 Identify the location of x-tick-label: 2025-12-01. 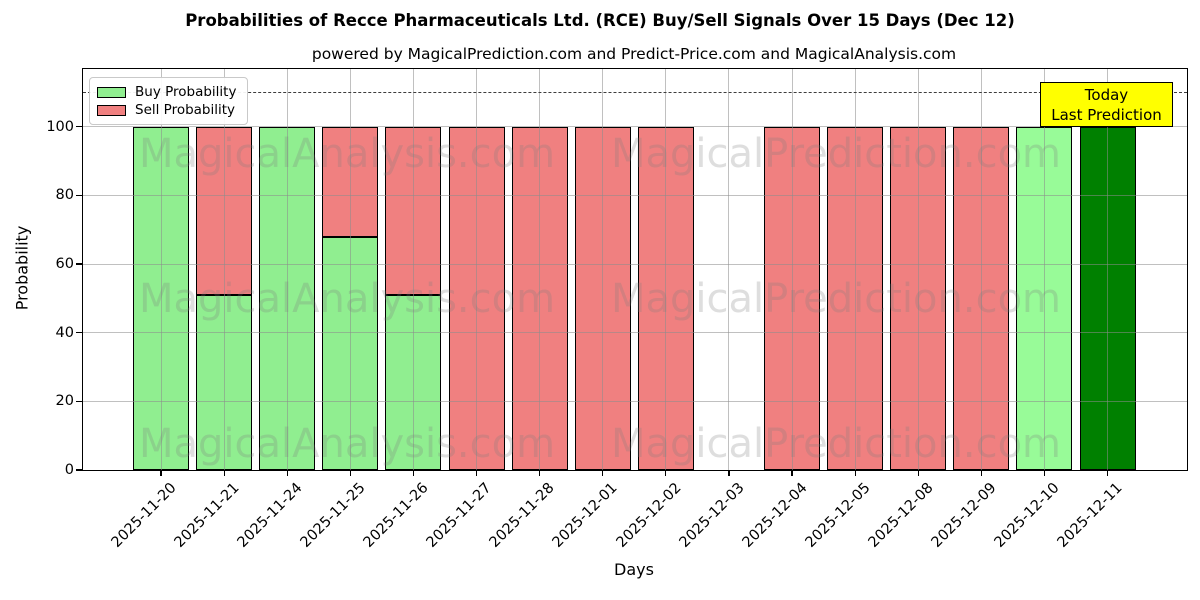
(586, 515).